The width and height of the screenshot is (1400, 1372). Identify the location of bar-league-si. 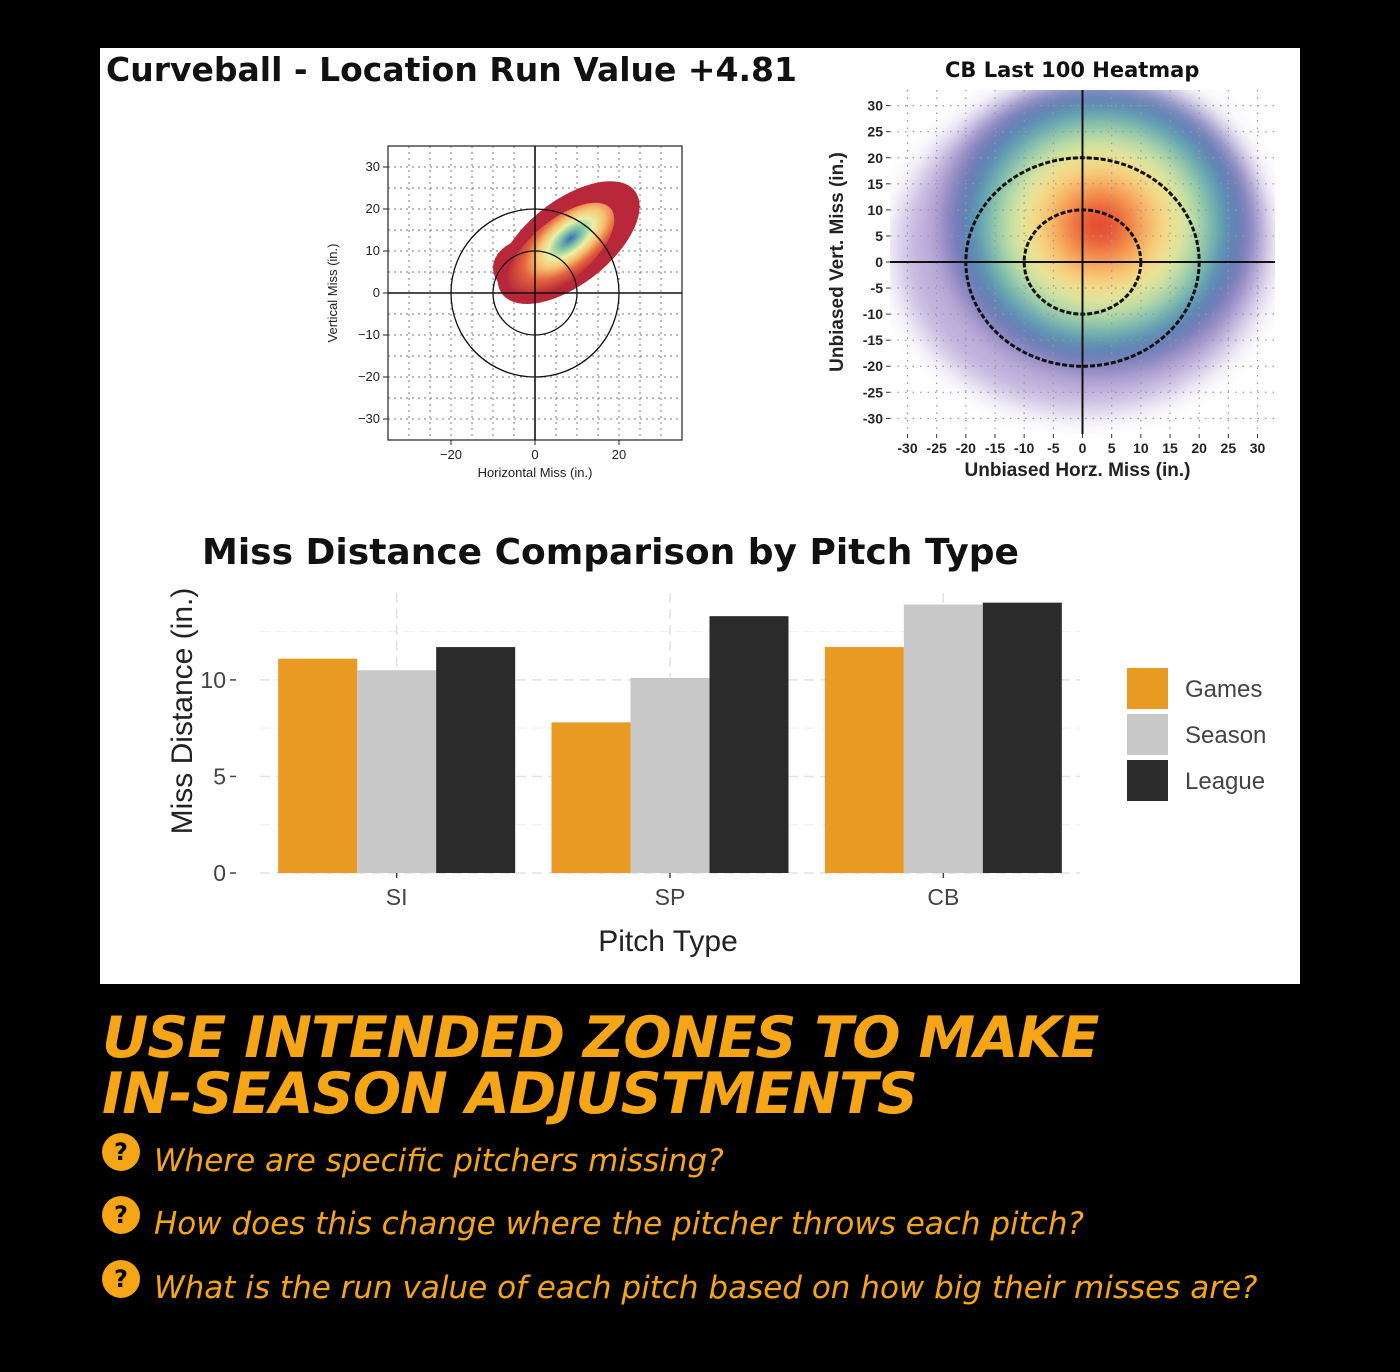
(476, 760).